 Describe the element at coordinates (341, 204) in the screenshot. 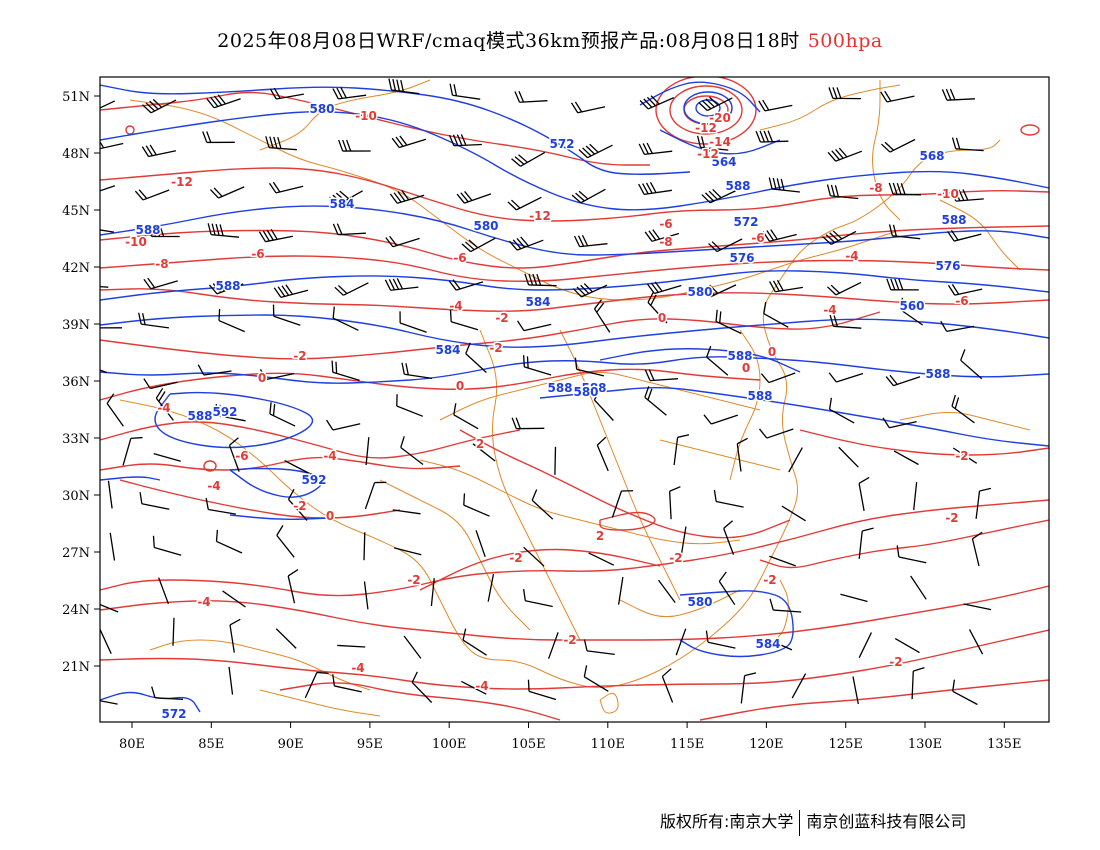

I see `height-contour-label: 584` at that location.